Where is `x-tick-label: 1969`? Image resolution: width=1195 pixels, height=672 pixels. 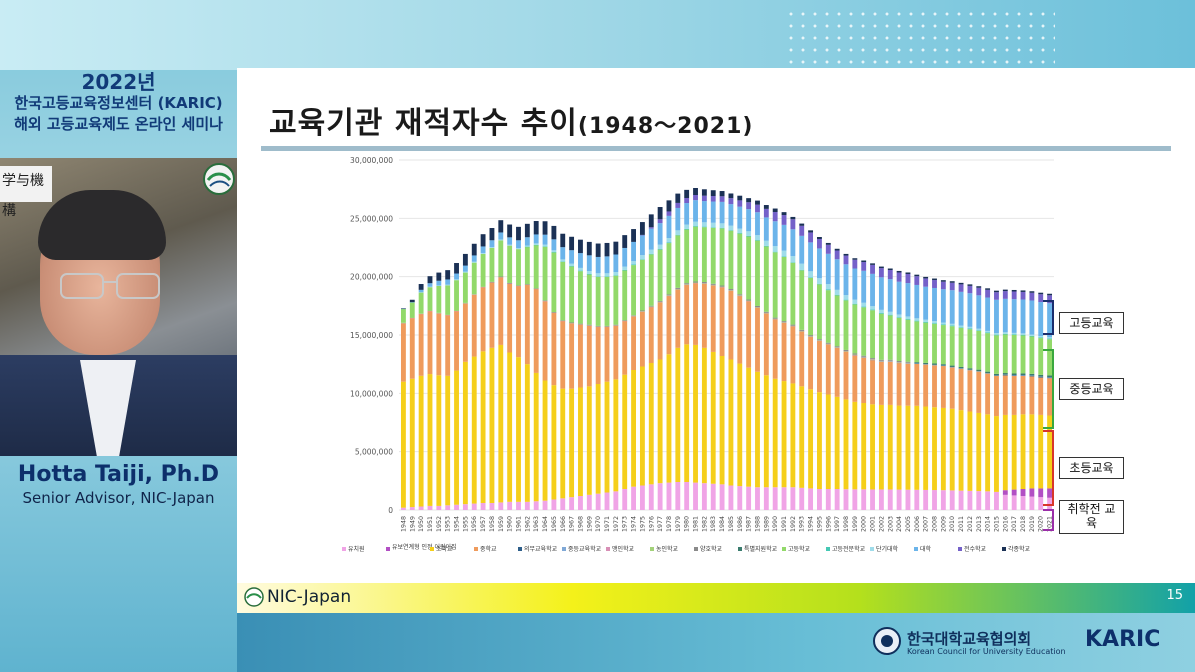 x-tick-label: 1969 is located at coordinates (589, 524).